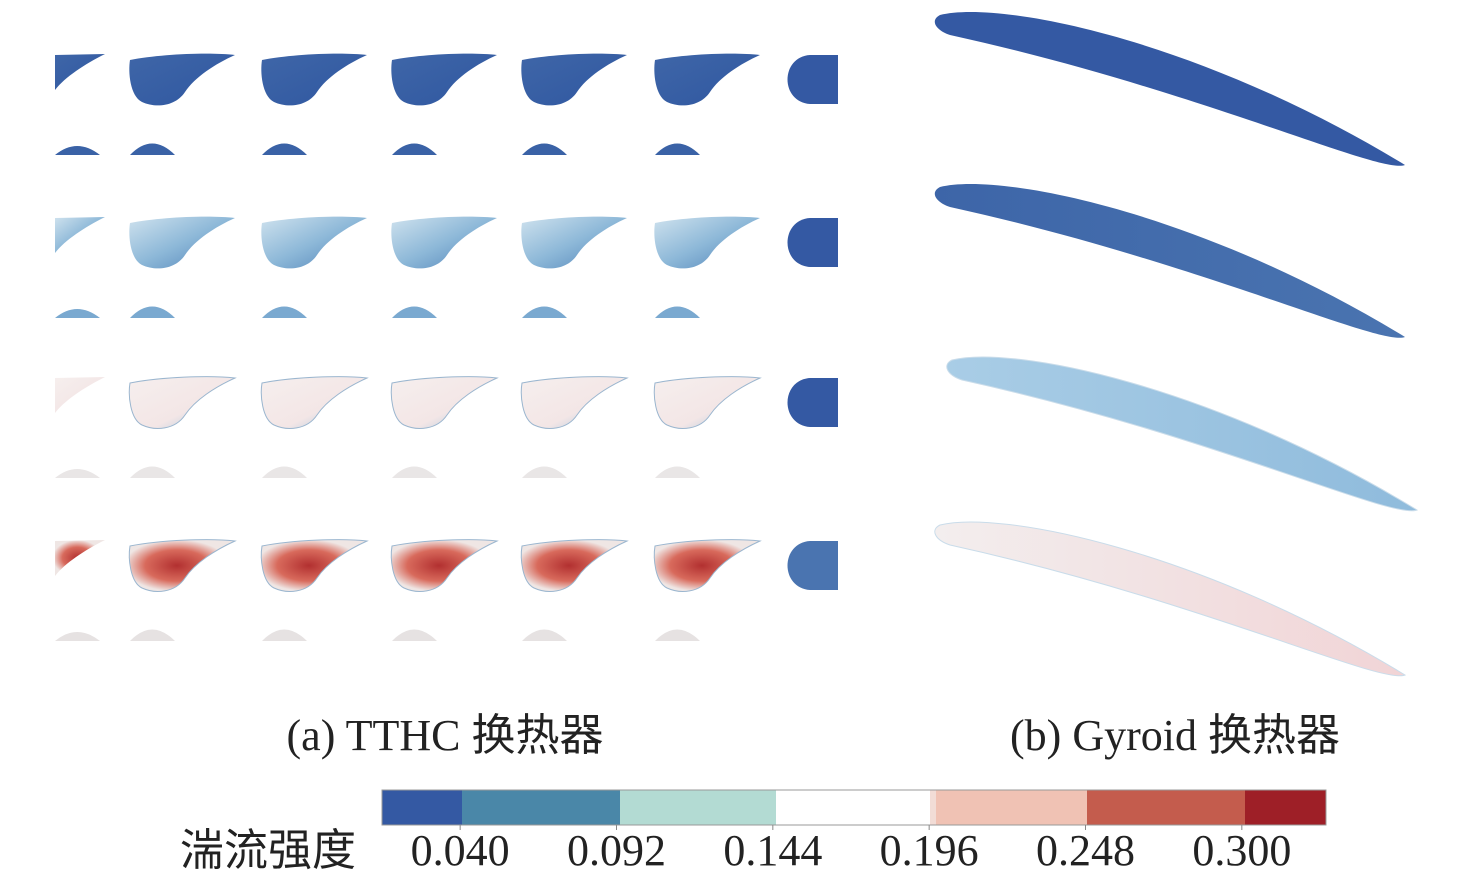  Describe the element at coordinates (1175, 735) in the screenshot. I see `panel-caption: (b) Gyroid 换热器` at that location.